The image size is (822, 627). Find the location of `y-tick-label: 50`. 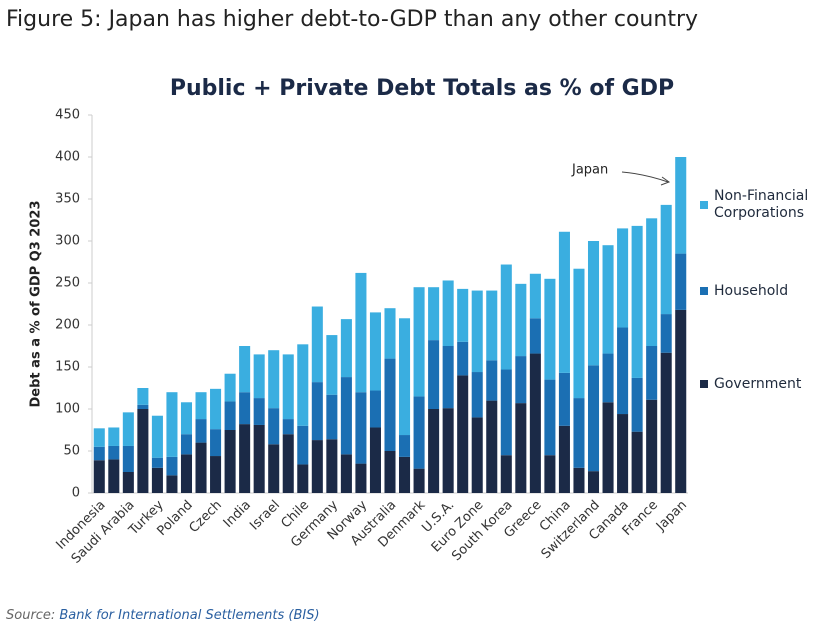

y-tick-label: 50 is located at coordinates (71, 451).